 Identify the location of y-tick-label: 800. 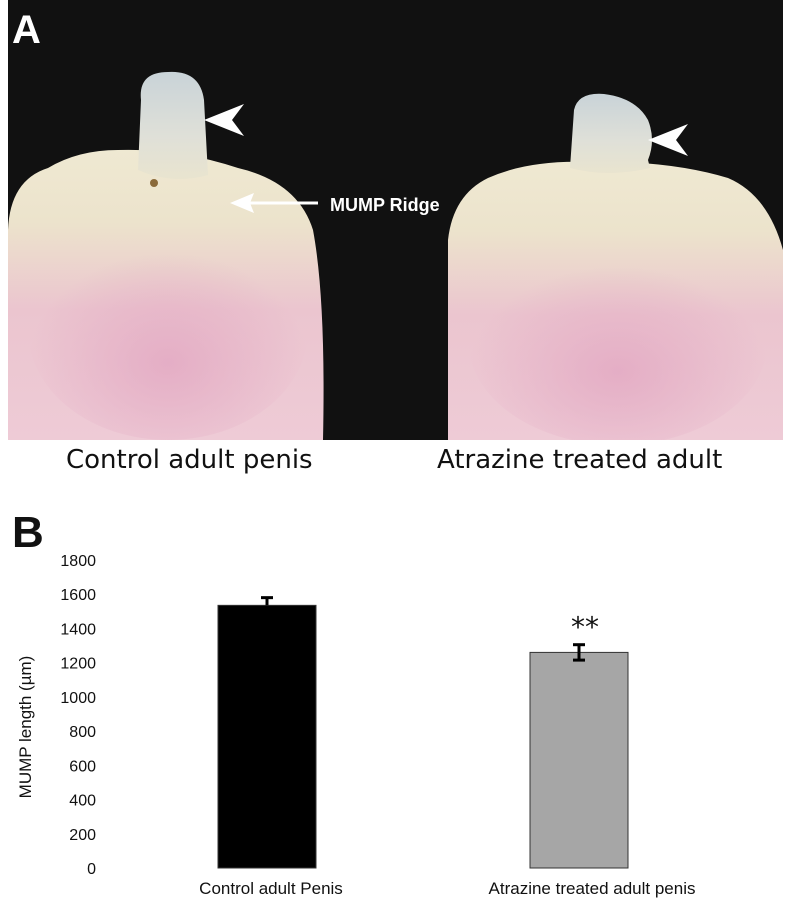
(82, 732).